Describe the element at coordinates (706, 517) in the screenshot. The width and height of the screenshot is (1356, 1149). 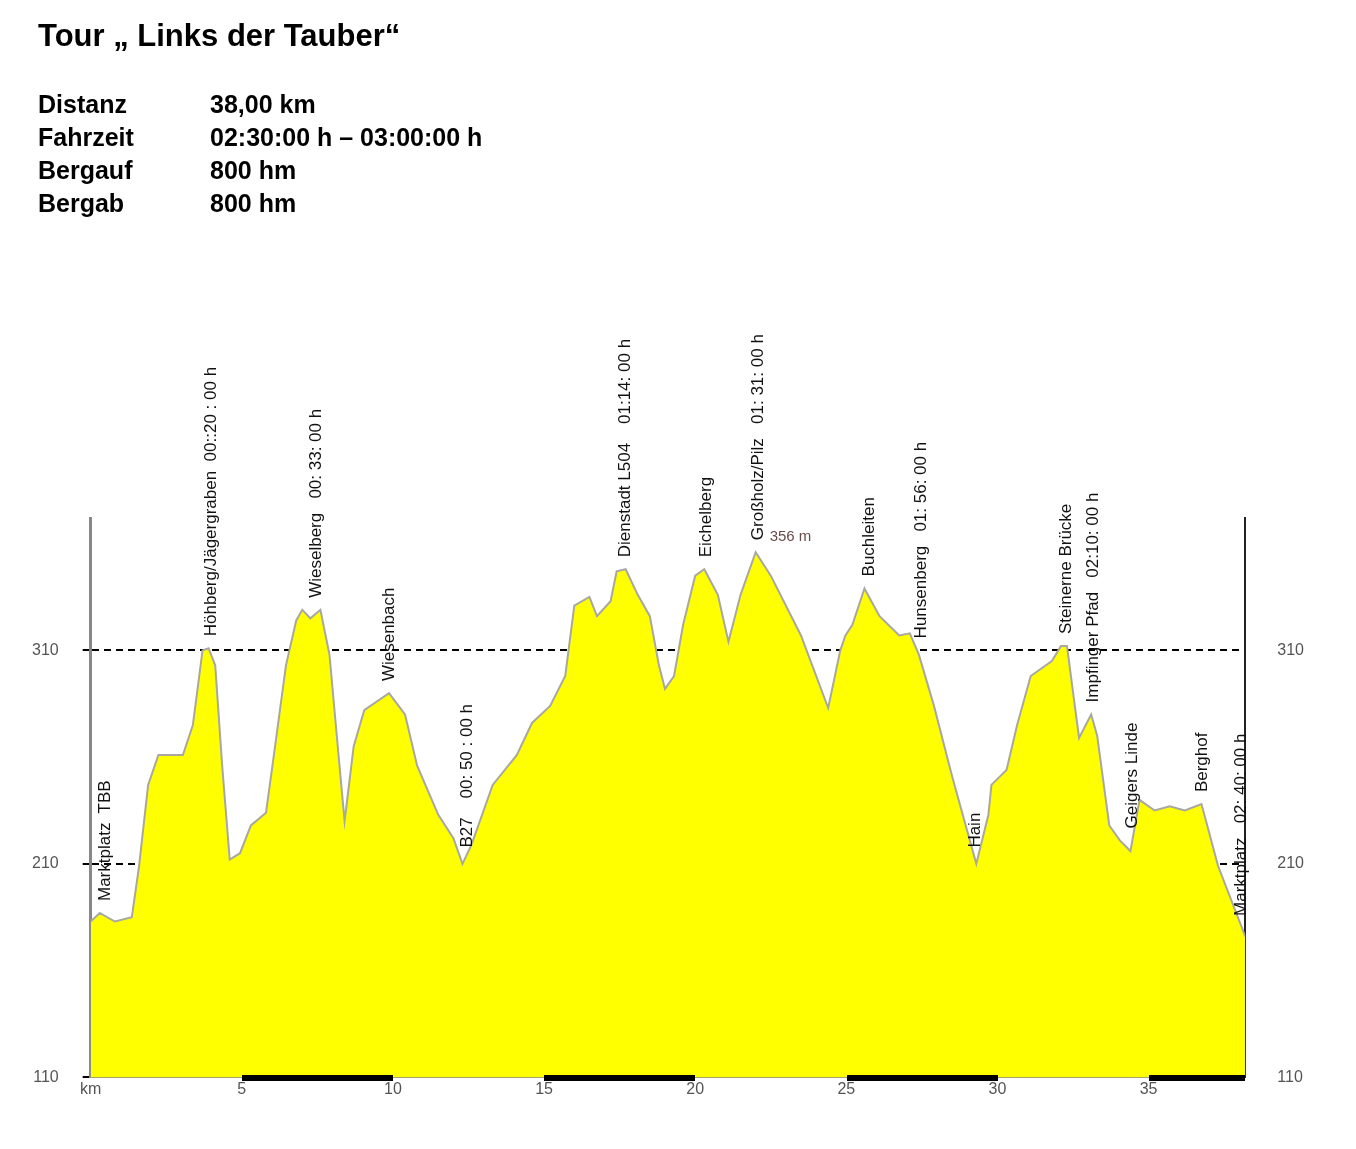
I see `annotation: Eichelberg` at that location.